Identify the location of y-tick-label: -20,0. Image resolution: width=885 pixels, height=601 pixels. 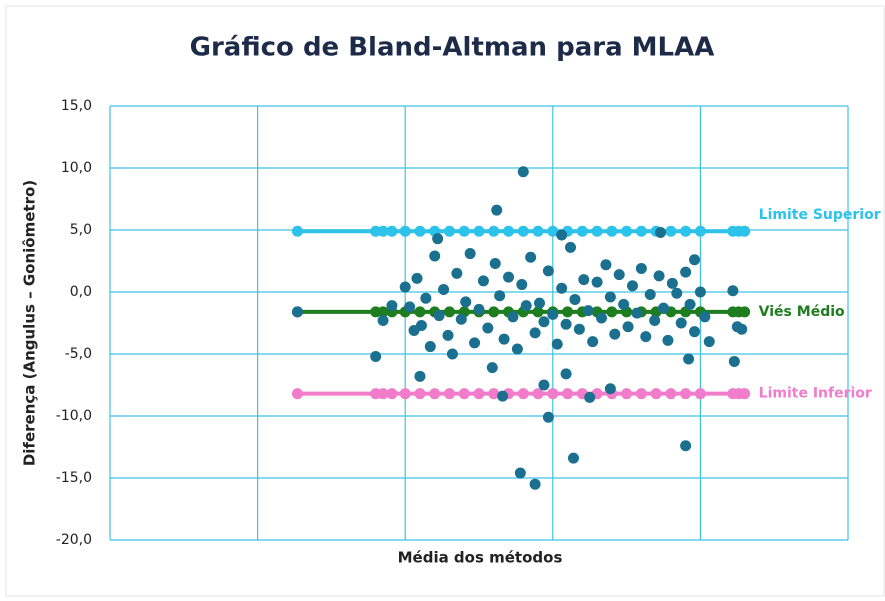
(74, 540).